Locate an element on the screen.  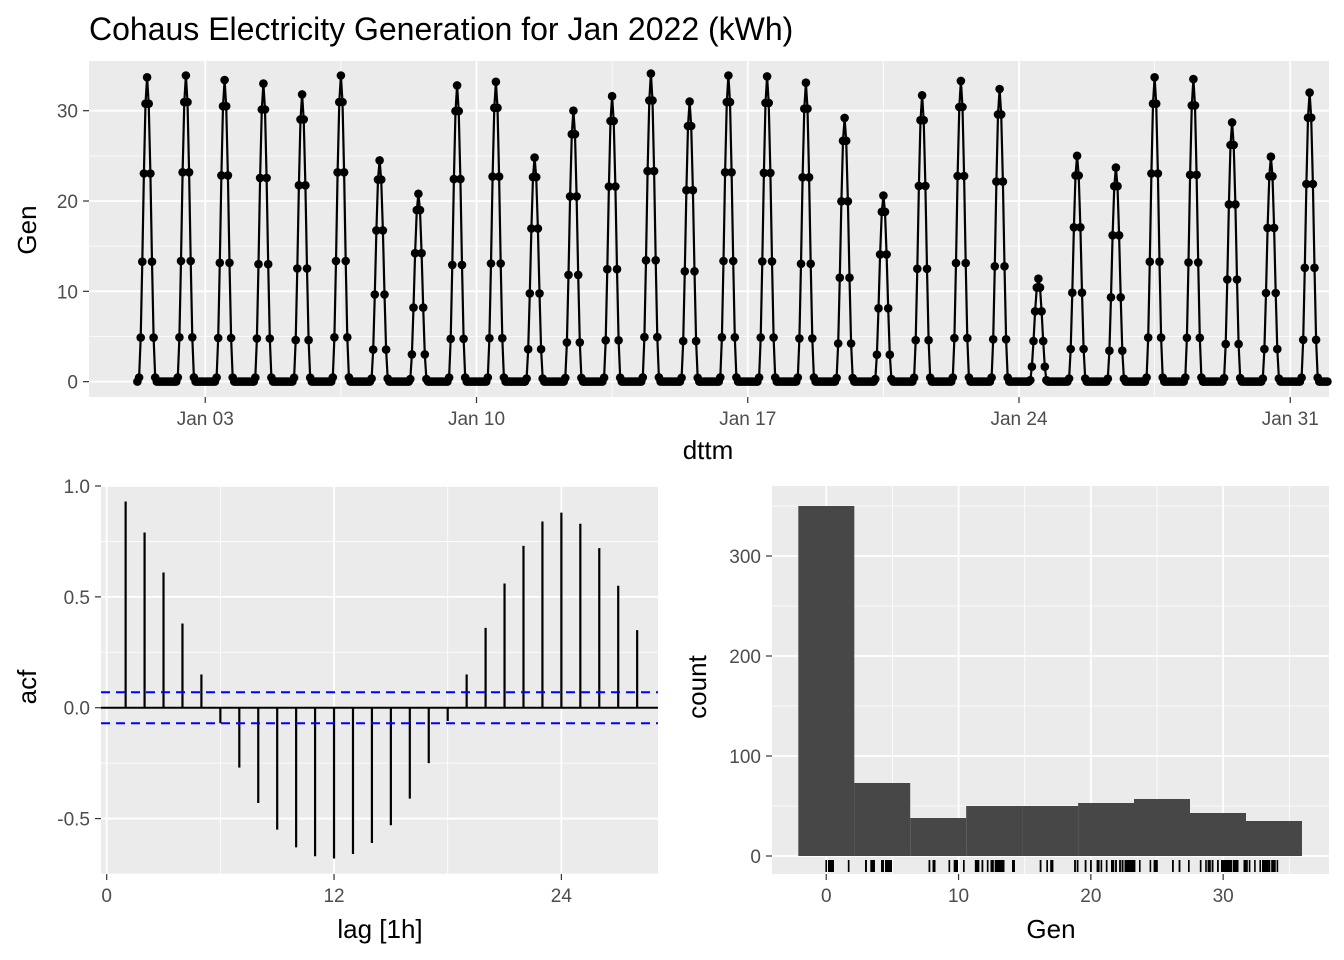
x-tick-label: 20 is located at coordinates (1090, 896).